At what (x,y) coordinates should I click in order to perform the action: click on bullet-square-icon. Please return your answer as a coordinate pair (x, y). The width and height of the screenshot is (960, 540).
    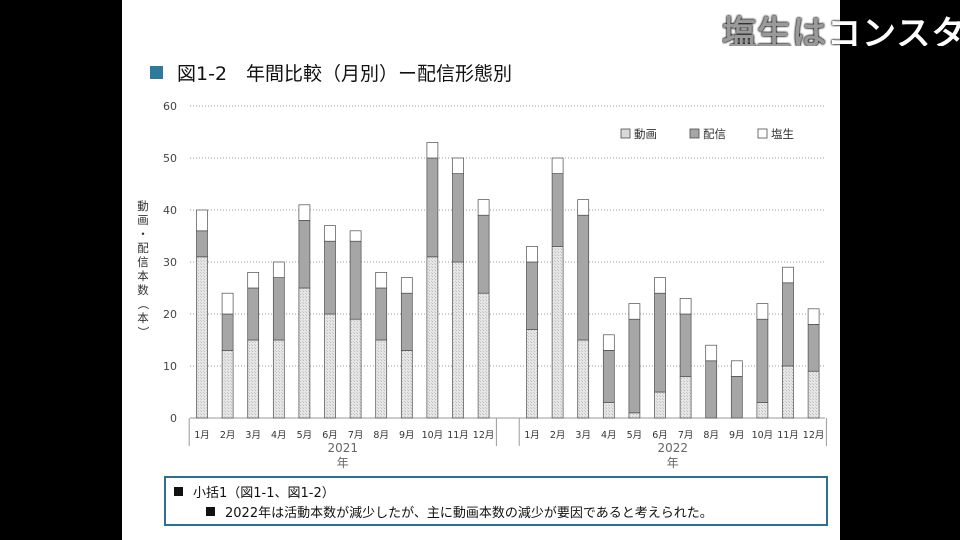
    Looking at the image, I should click on (210, 511).